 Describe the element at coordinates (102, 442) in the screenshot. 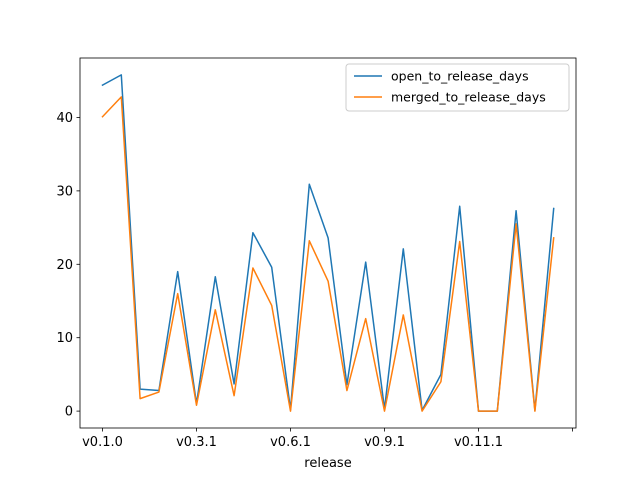

I see `x-tick-label: v0.1.0` at that location.